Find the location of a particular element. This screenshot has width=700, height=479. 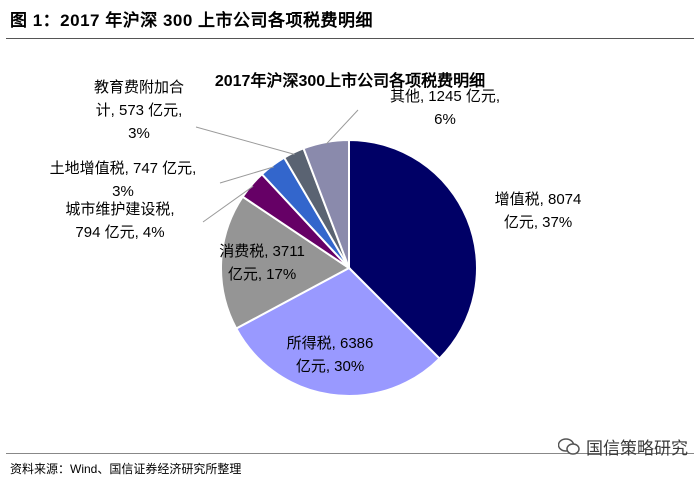

chart-title: 2017年沪深300上市公司各项税费明细 is located at coordinates (350, 80).